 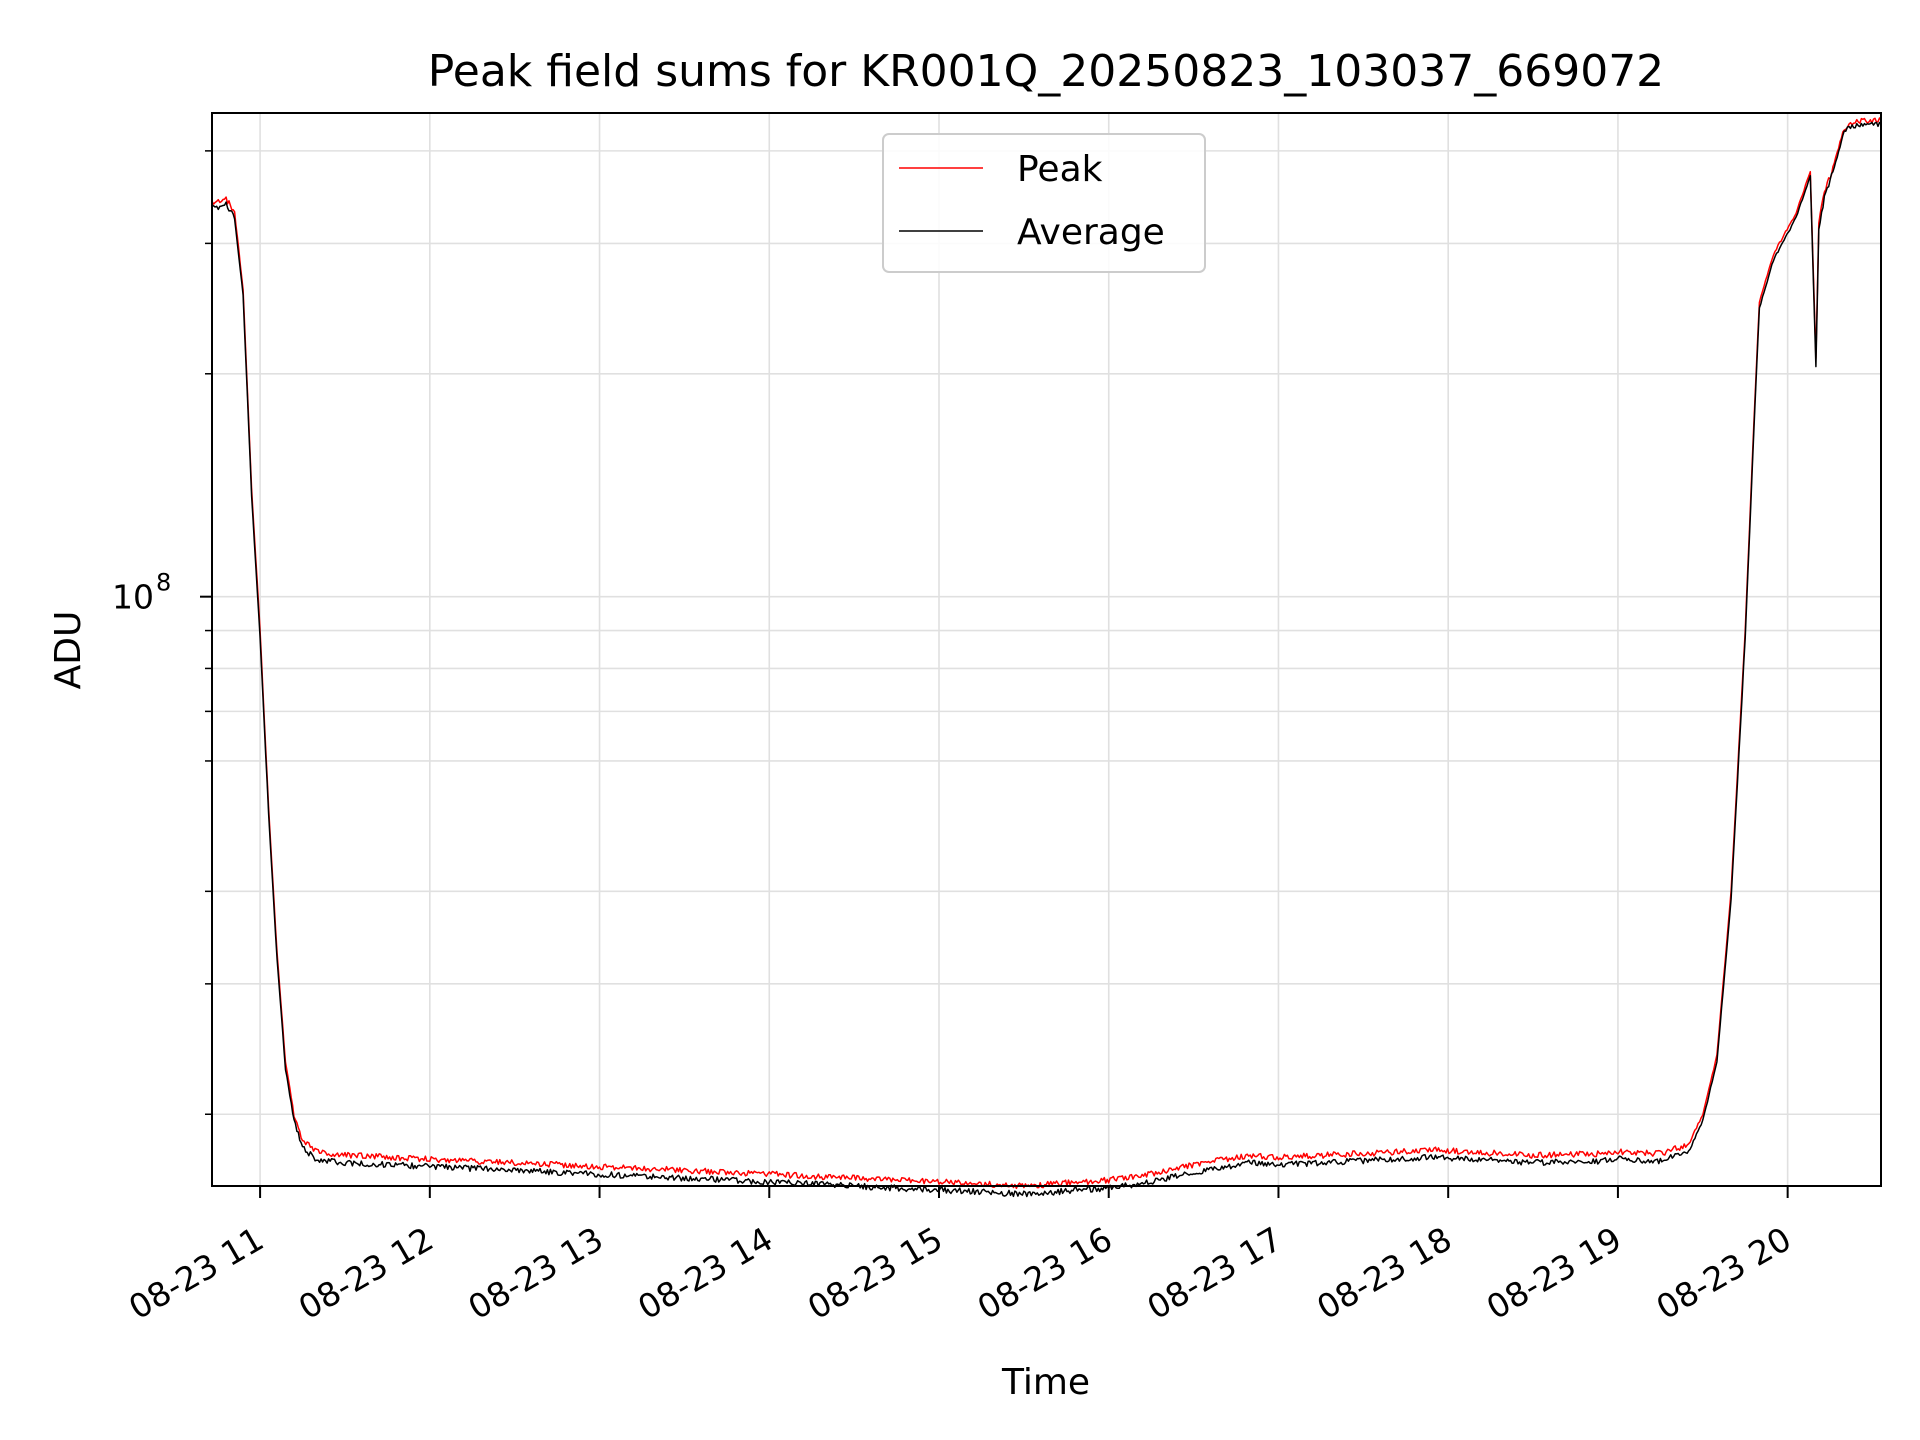 I want to click on y-tick-label-exponent-0: 8, so click(x=163, y=583).